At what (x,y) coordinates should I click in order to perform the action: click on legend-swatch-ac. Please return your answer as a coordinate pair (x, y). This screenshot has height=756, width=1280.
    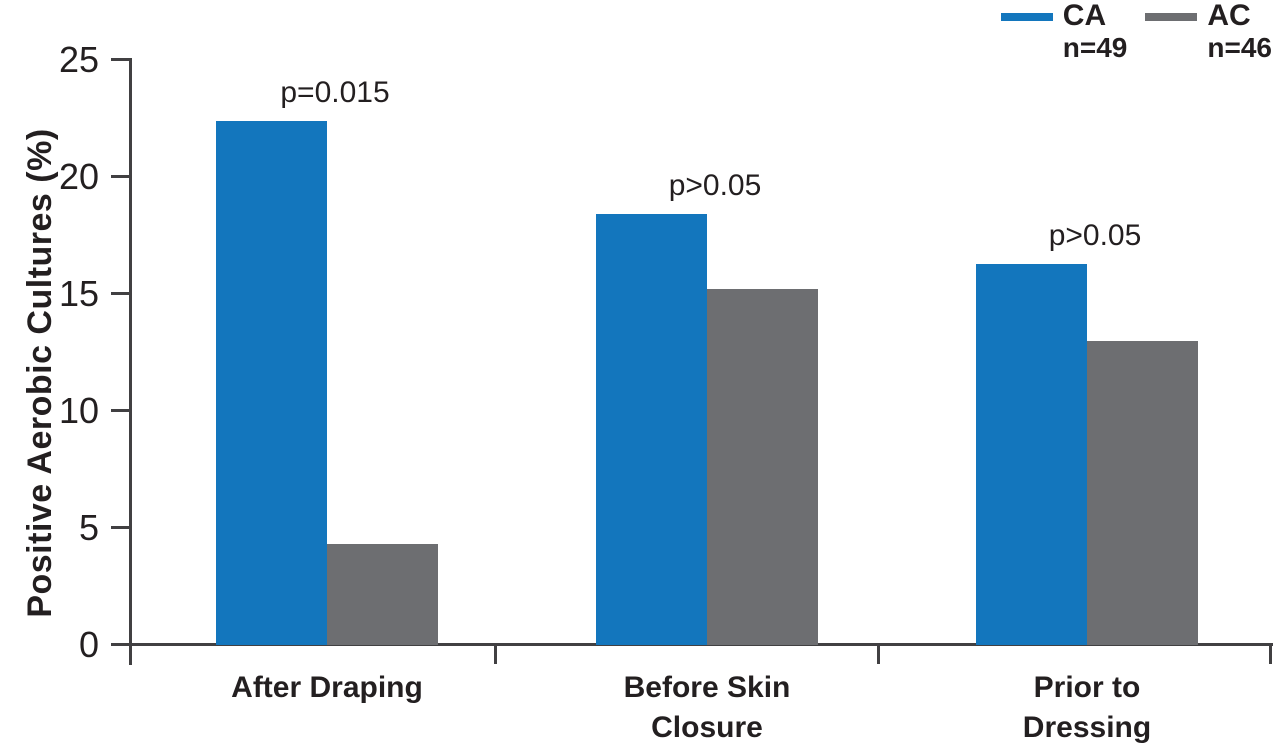
    Looking at the image, I should click on (1171, 17).